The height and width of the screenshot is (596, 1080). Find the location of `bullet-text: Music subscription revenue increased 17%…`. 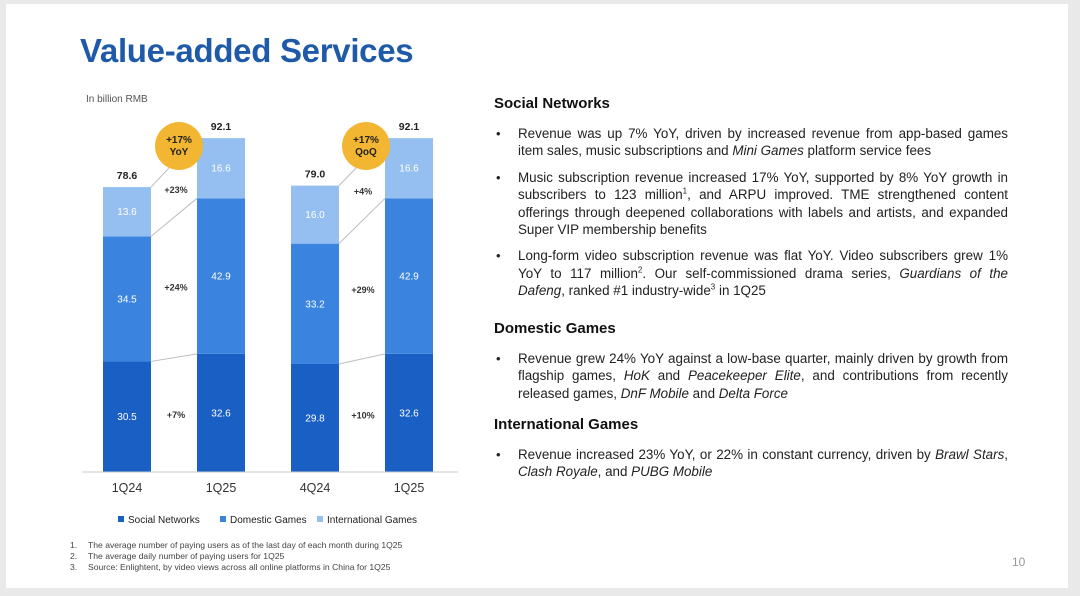

bullet-text: Music subscription revenue increased 17%… is located at coordinates (763, 186).